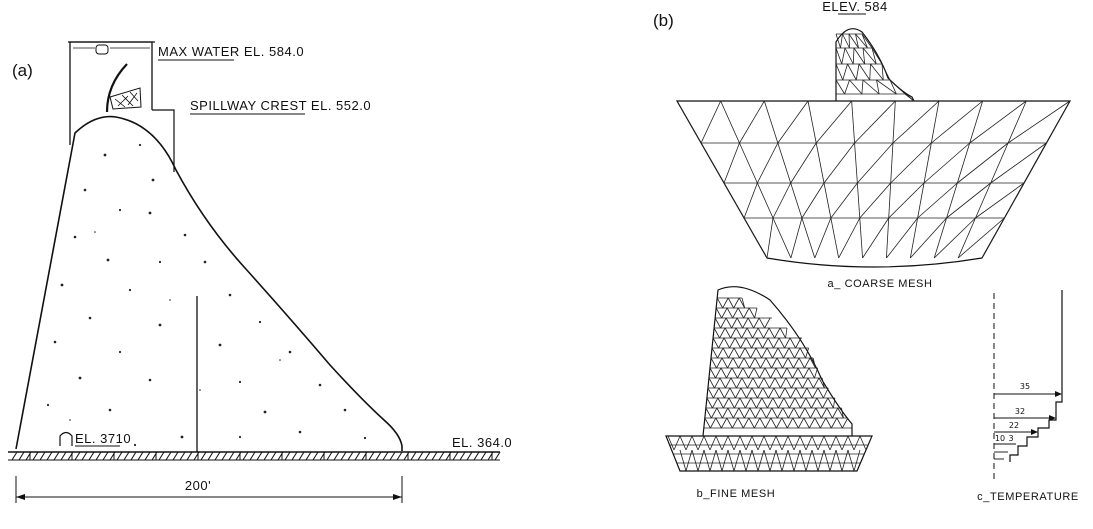 The width and height of the screenshot is (1093, 529). Describe the element at coordinates (1020, 411) in the screenshot. I see `temp-value-32: 32` at that location.